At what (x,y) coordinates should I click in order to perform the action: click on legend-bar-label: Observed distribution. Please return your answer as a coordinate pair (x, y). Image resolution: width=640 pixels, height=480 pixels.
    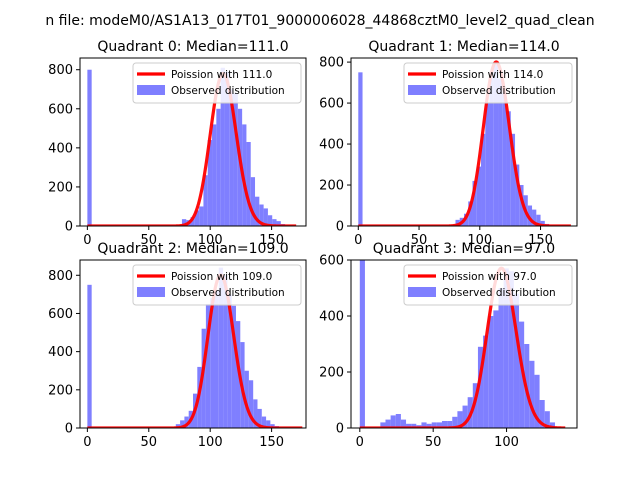
    Looking at the image, I should click on (228, 293).